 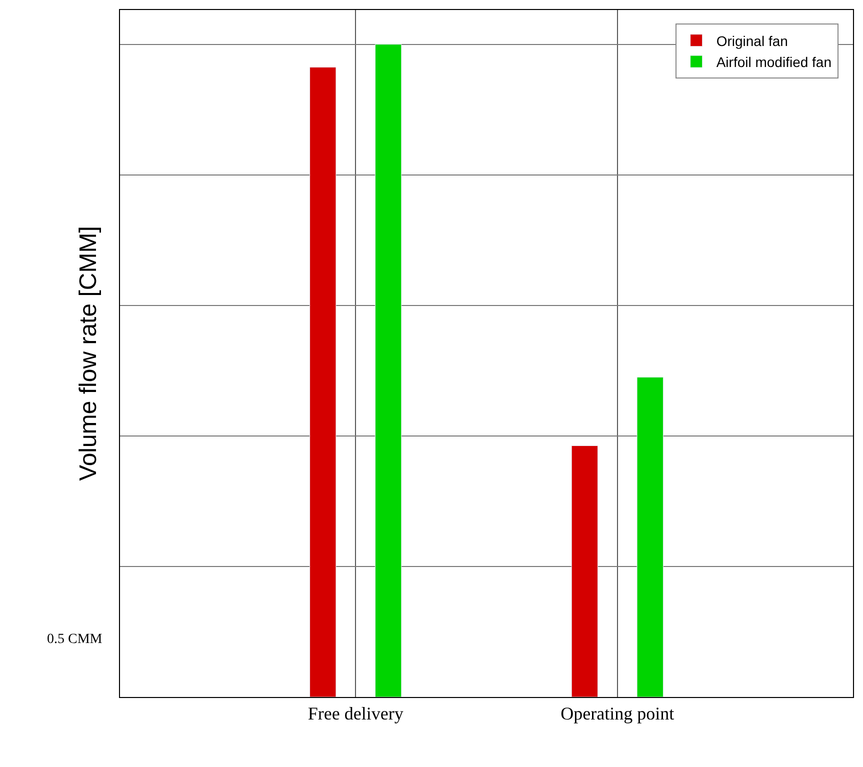 What do you see at coordinates (75, 639) in the screenshot?
I see `text: 0.5 CMM` at bounding box center [75, 639].